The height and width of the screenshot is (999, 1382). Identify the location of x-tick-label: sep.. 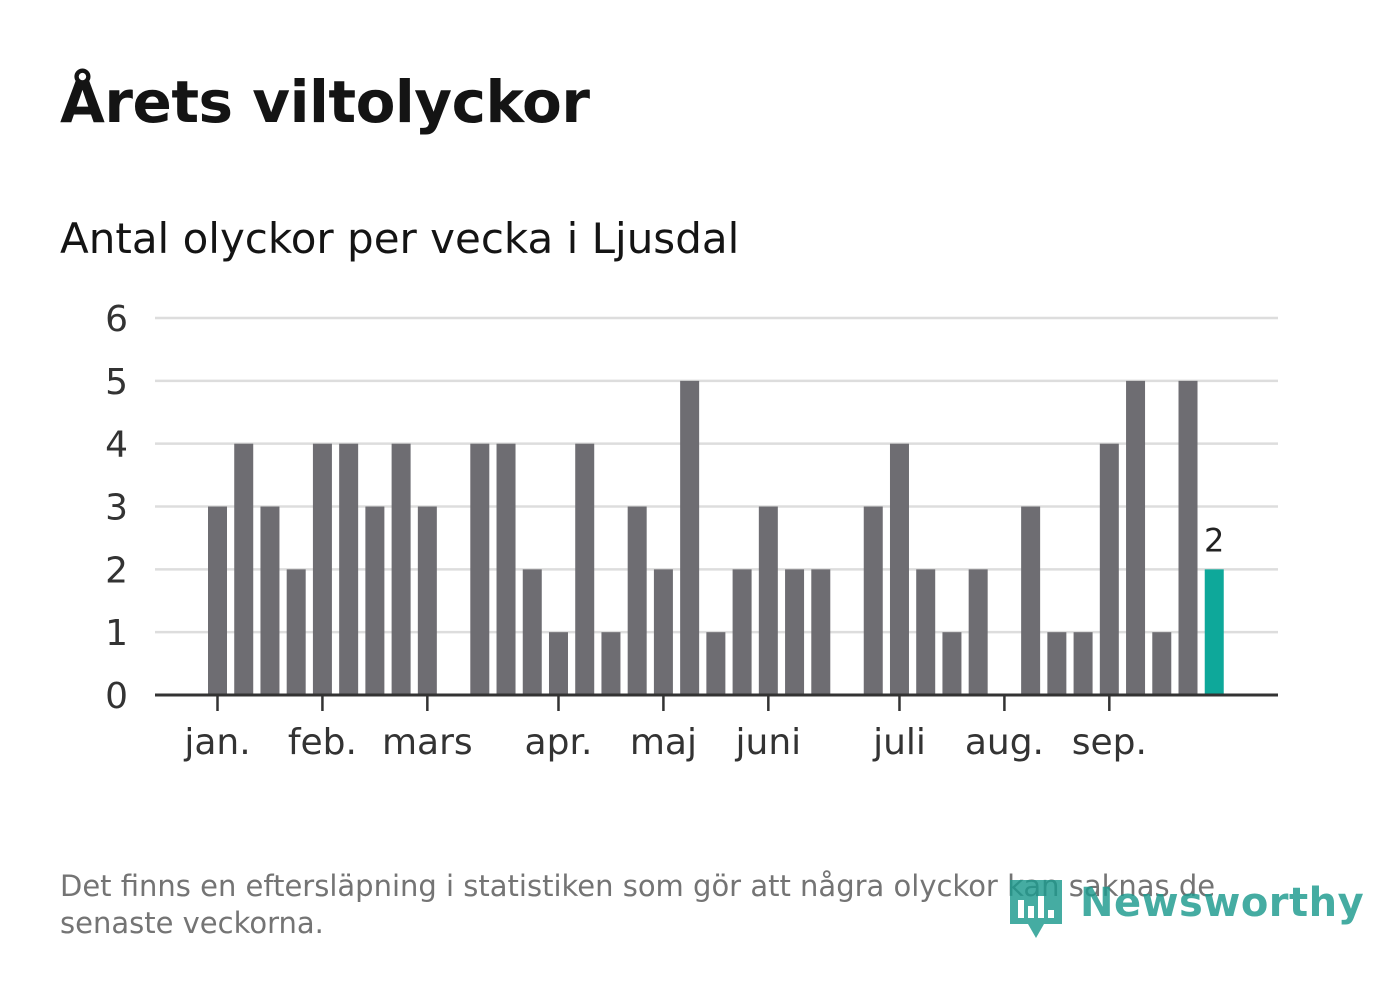
(1109, 742).